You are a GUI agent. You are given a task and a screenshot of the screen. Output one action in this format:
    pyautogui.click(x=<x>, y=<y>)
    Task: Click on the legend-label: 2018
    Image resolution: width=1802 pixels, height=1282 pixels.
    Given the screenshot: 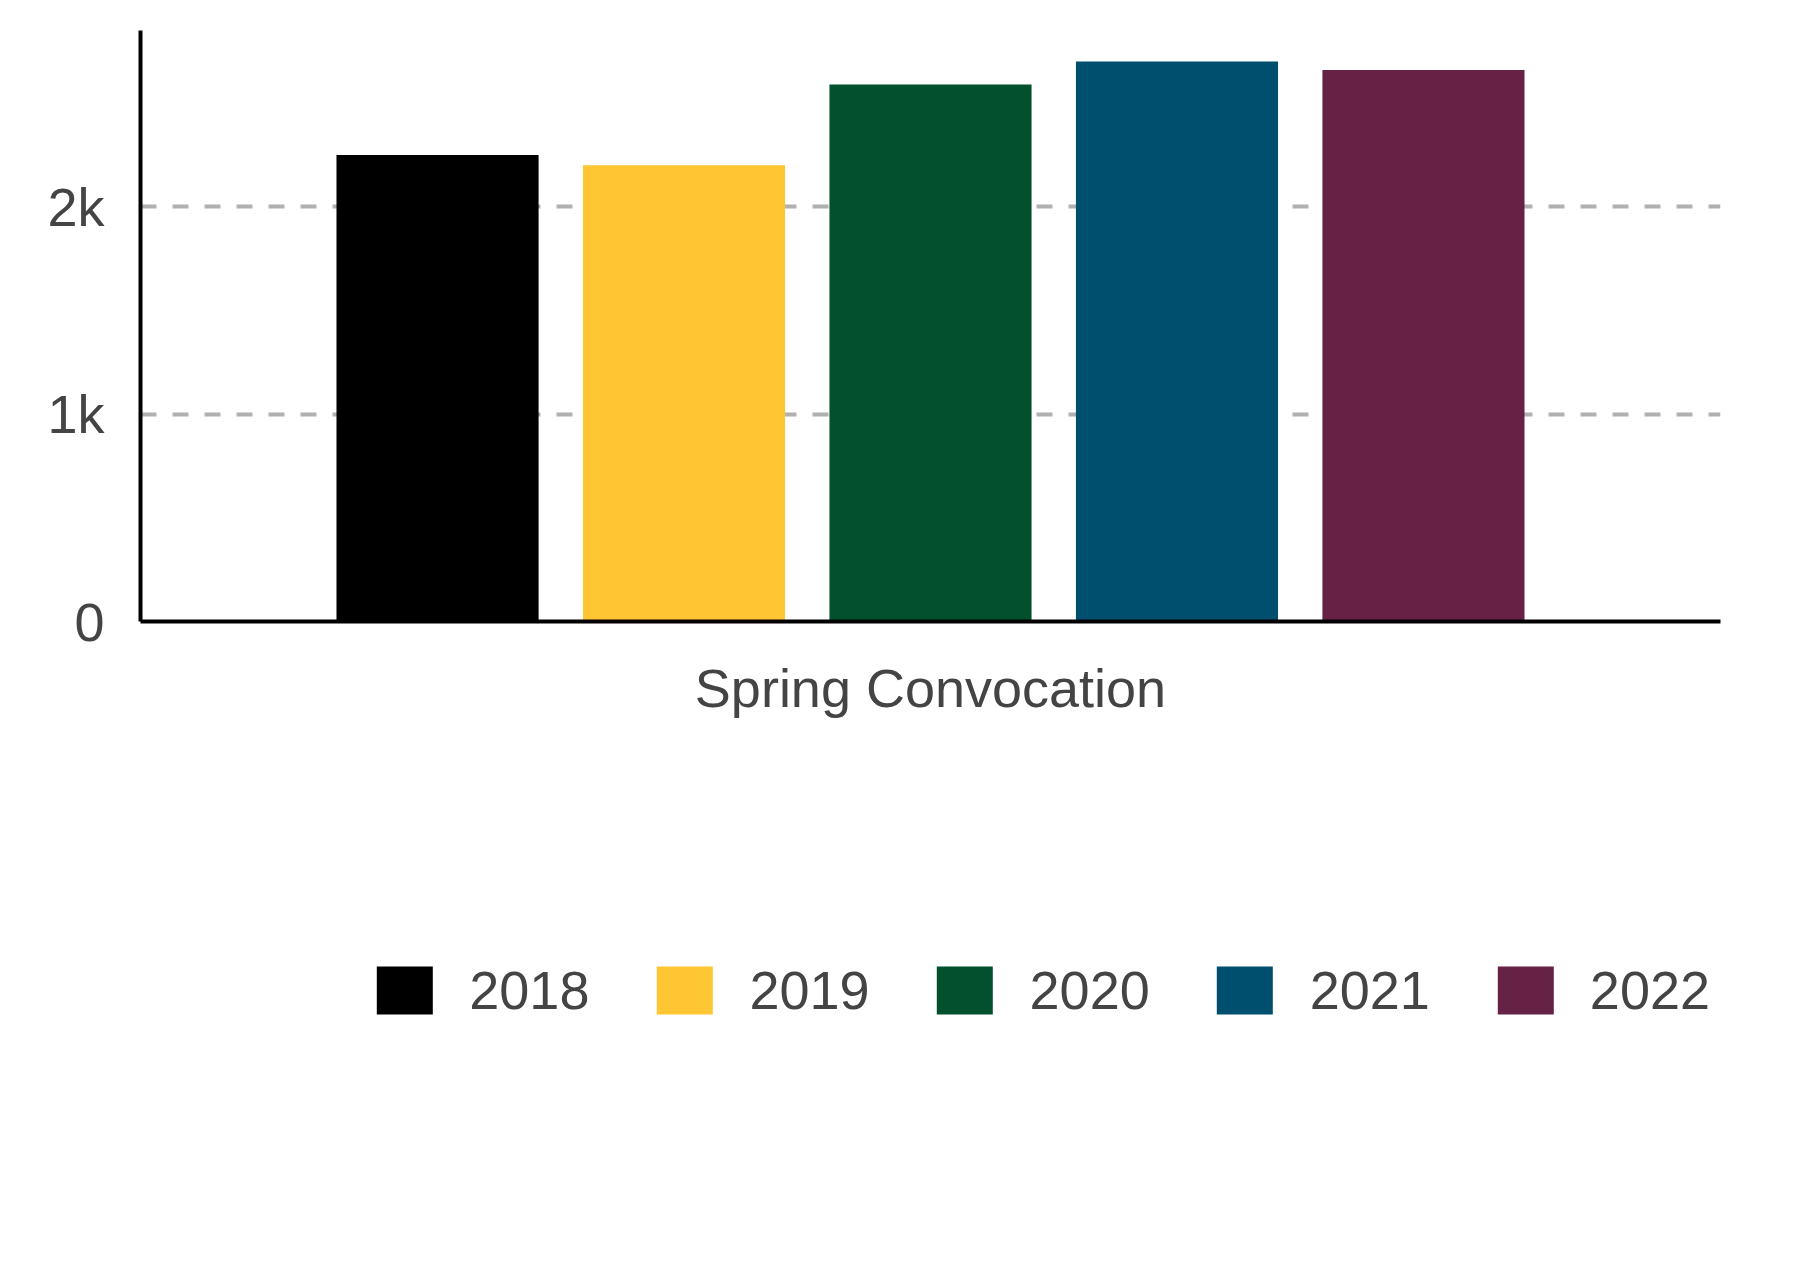 What is the action you would take?
    pyautogui.click(x=529, y=990)
    